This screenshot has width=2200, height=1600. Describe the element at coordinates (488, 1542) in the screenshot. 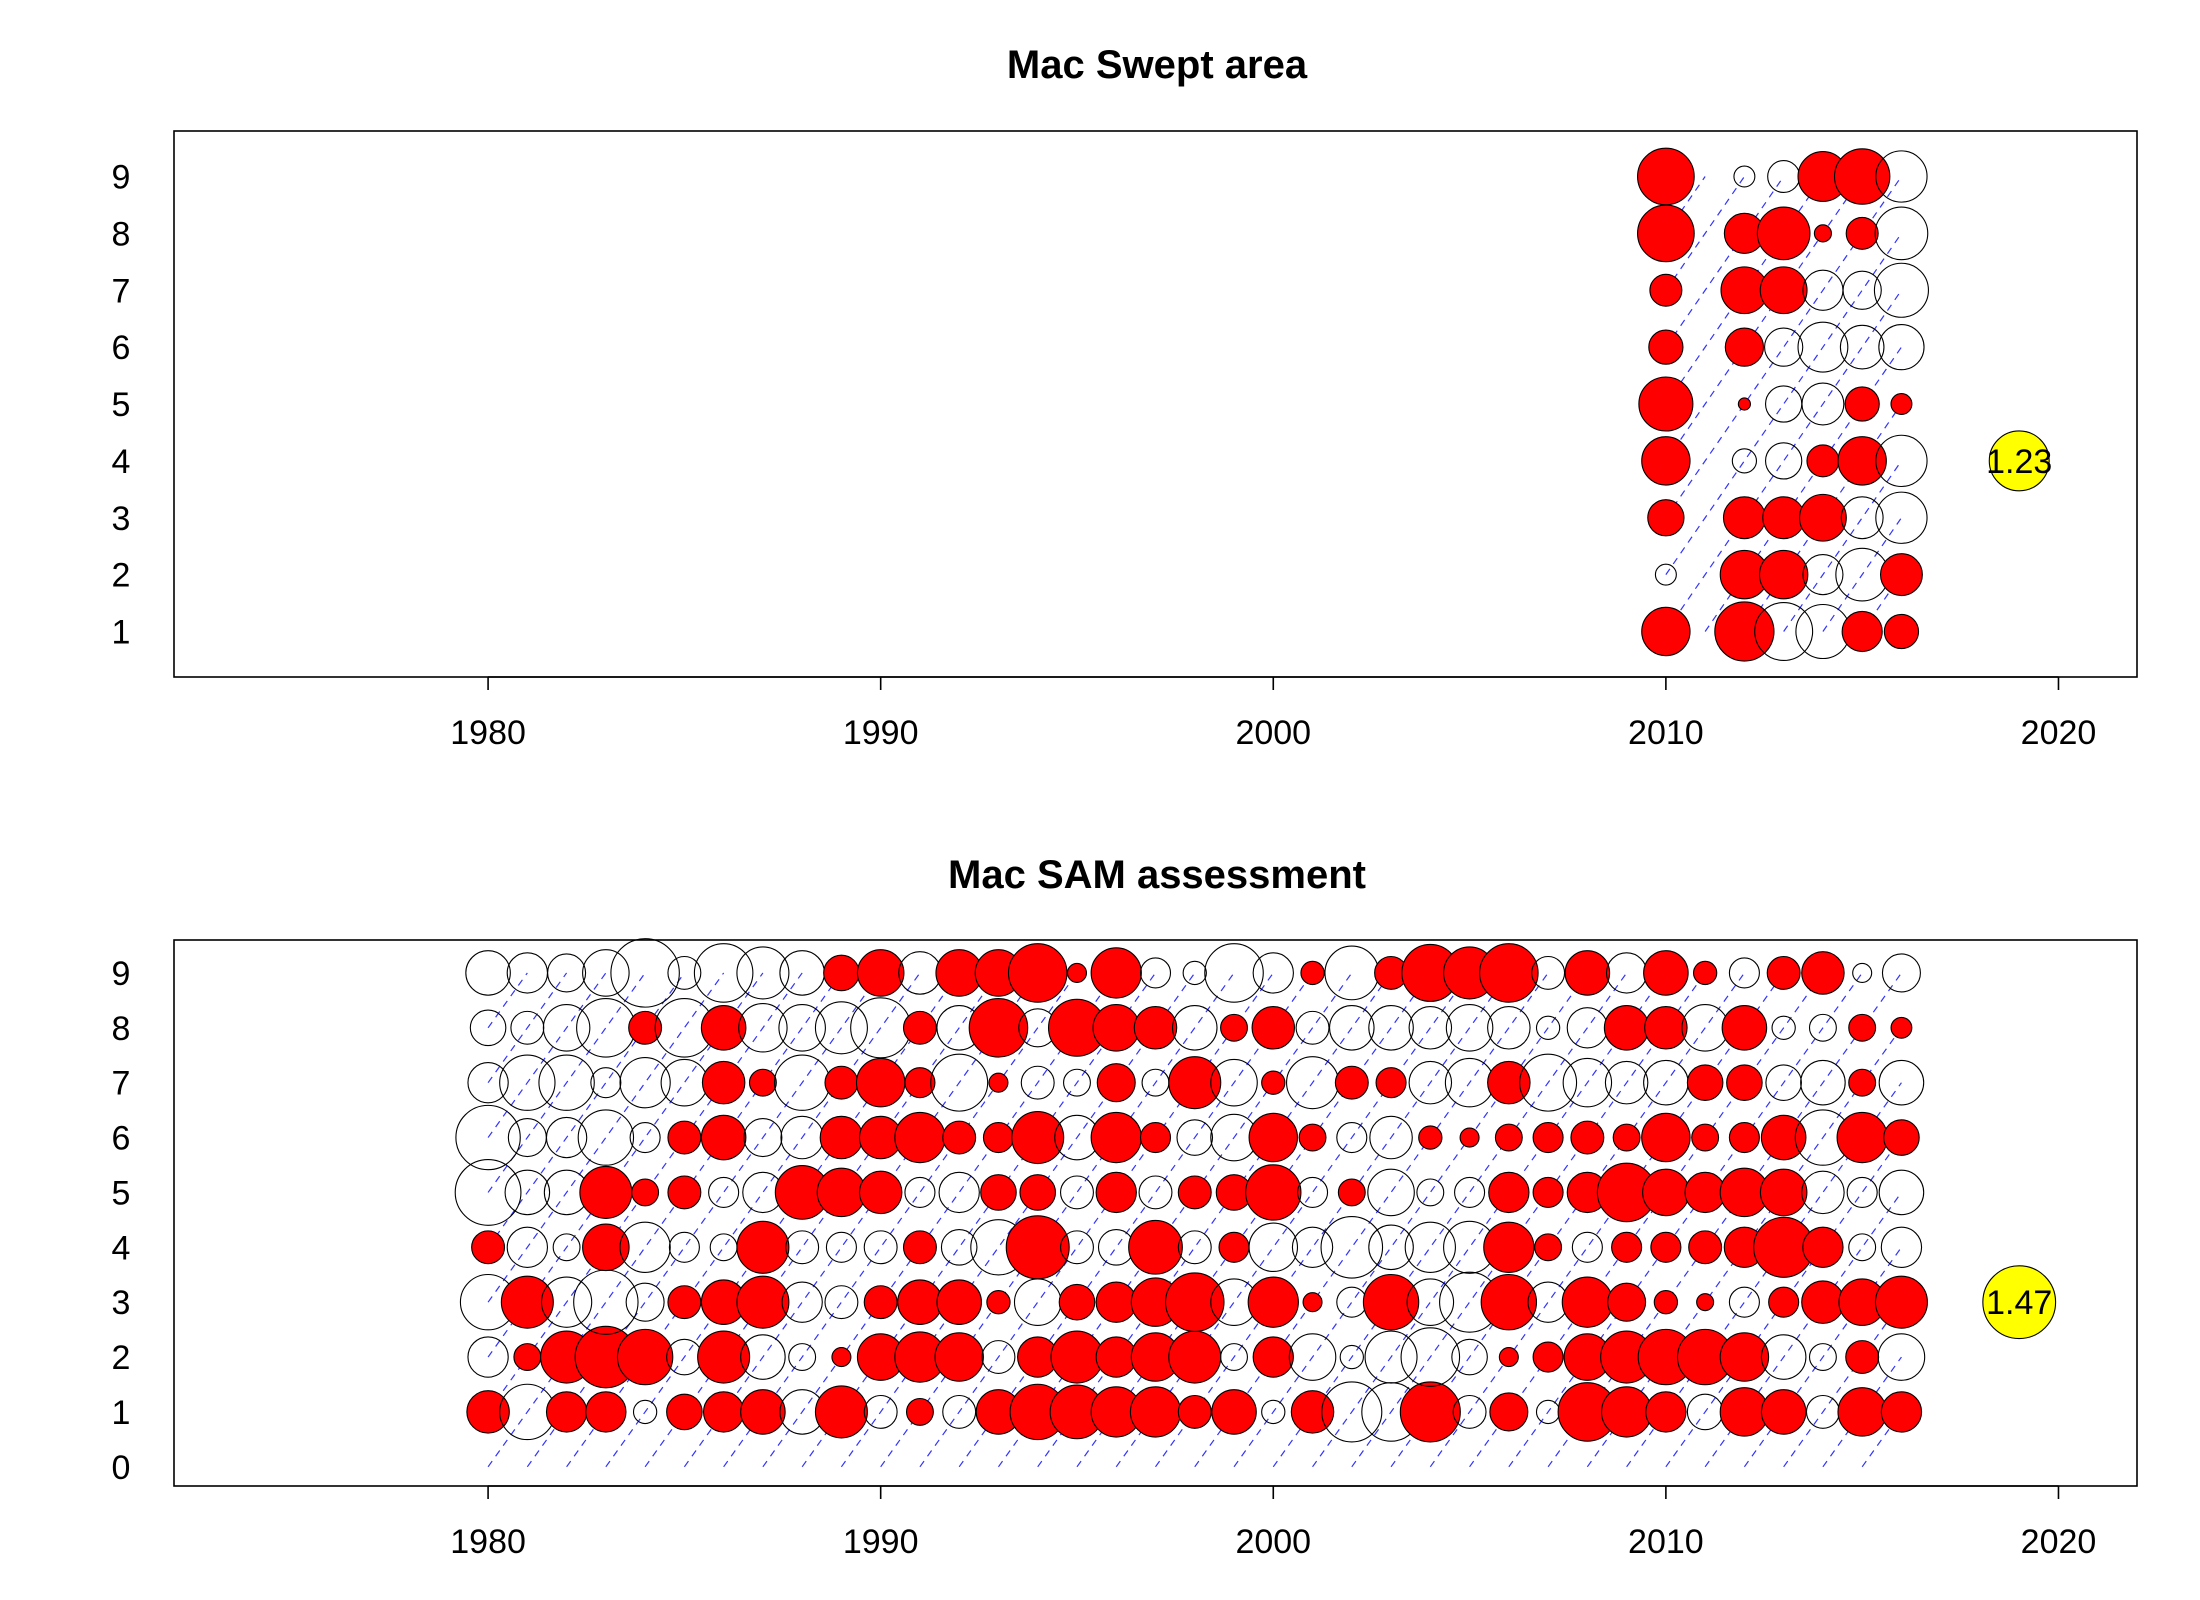

I see `sam-assessment-x-tick-label: 1980` at that location.